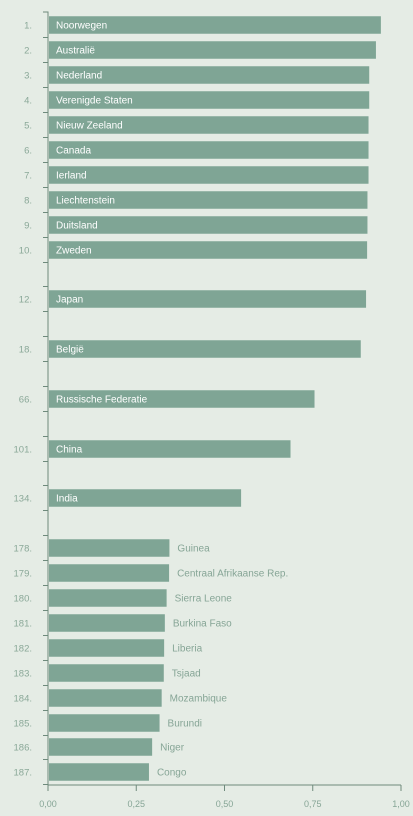 The height and width of the screenshot is (816, 413). What do you see at coordinates (23, 674) in the screenshot?
I see `bar-rank-label: 183.` at bounding box center [23, 674].